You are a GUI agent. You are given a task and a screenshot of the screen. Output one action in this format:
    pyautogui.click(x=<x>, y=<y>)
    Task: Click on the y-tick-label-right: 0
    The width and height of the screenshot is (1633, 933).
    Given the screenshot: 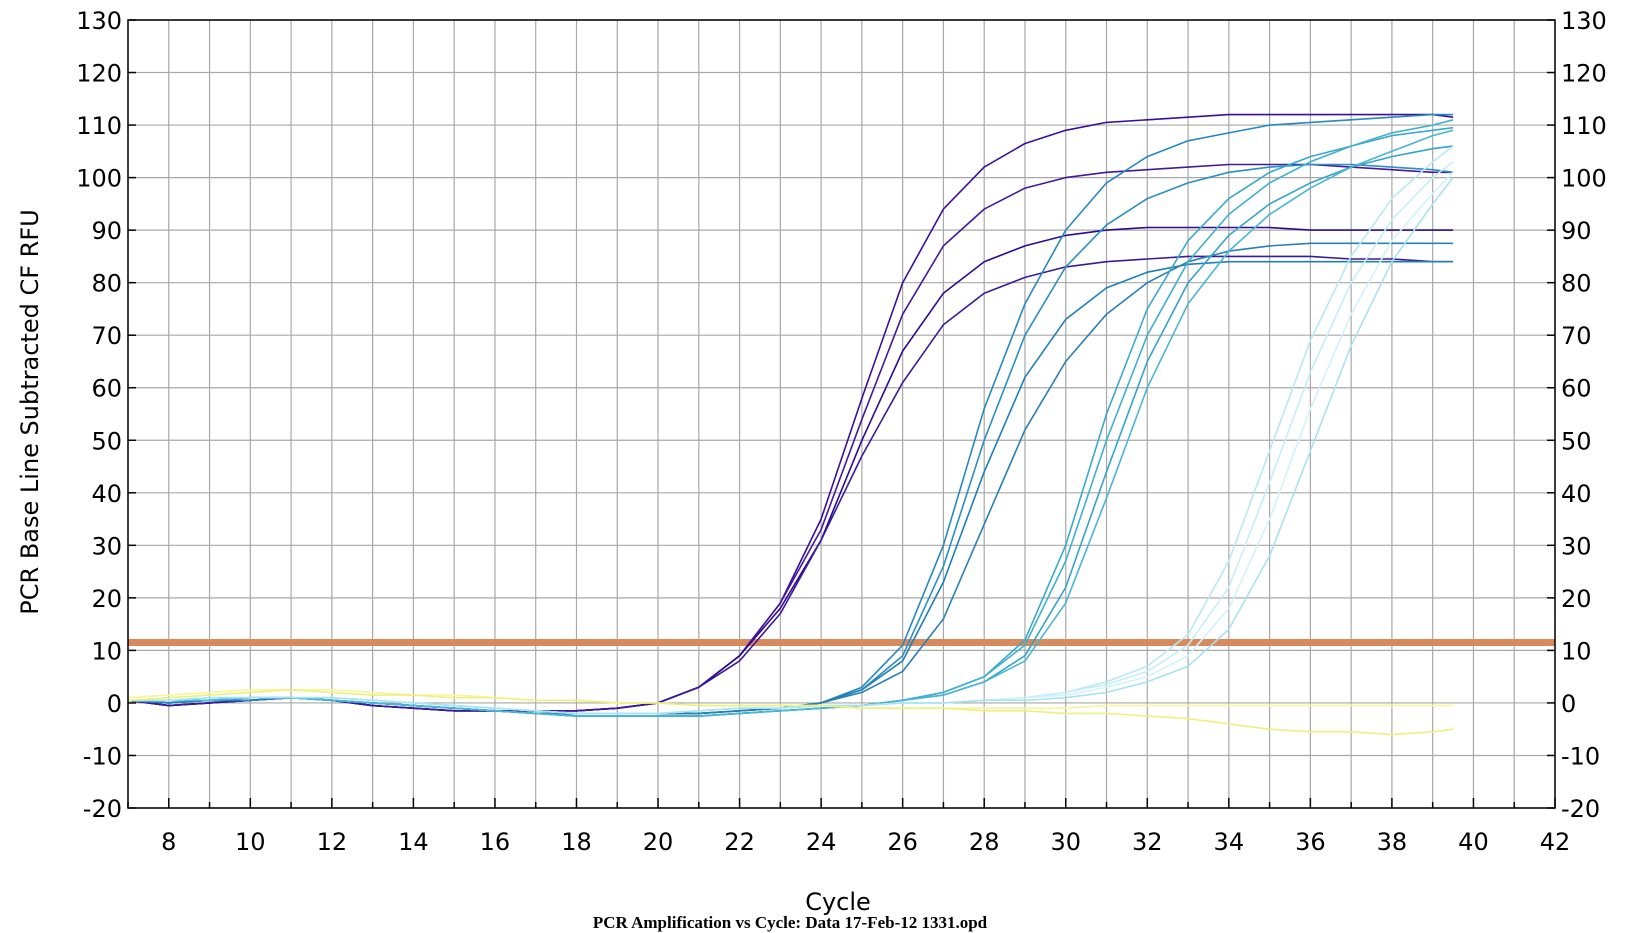 What is the action you would take?
    pyautogui.click(x=1568, y=704)
    